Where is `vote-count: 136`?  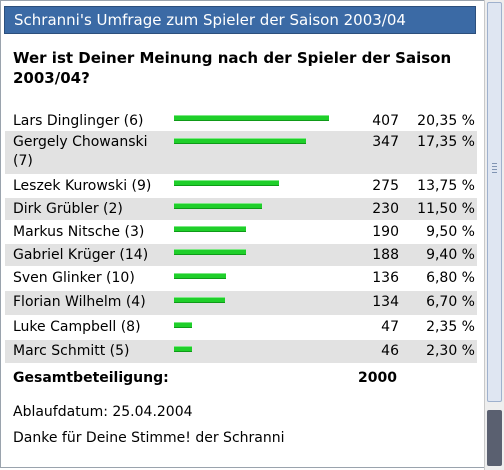 vote-count: 136 is located at coordinates (385, 278).